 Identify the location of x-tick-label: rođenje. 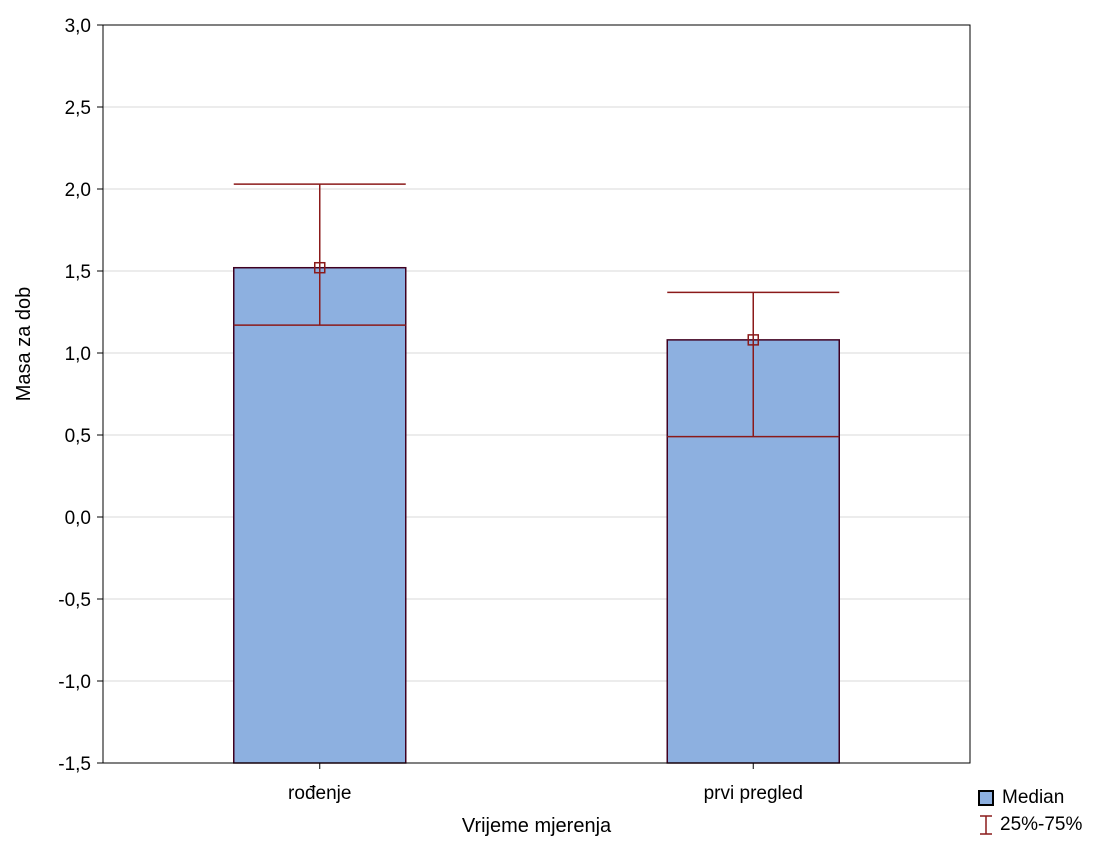
(319, 793).